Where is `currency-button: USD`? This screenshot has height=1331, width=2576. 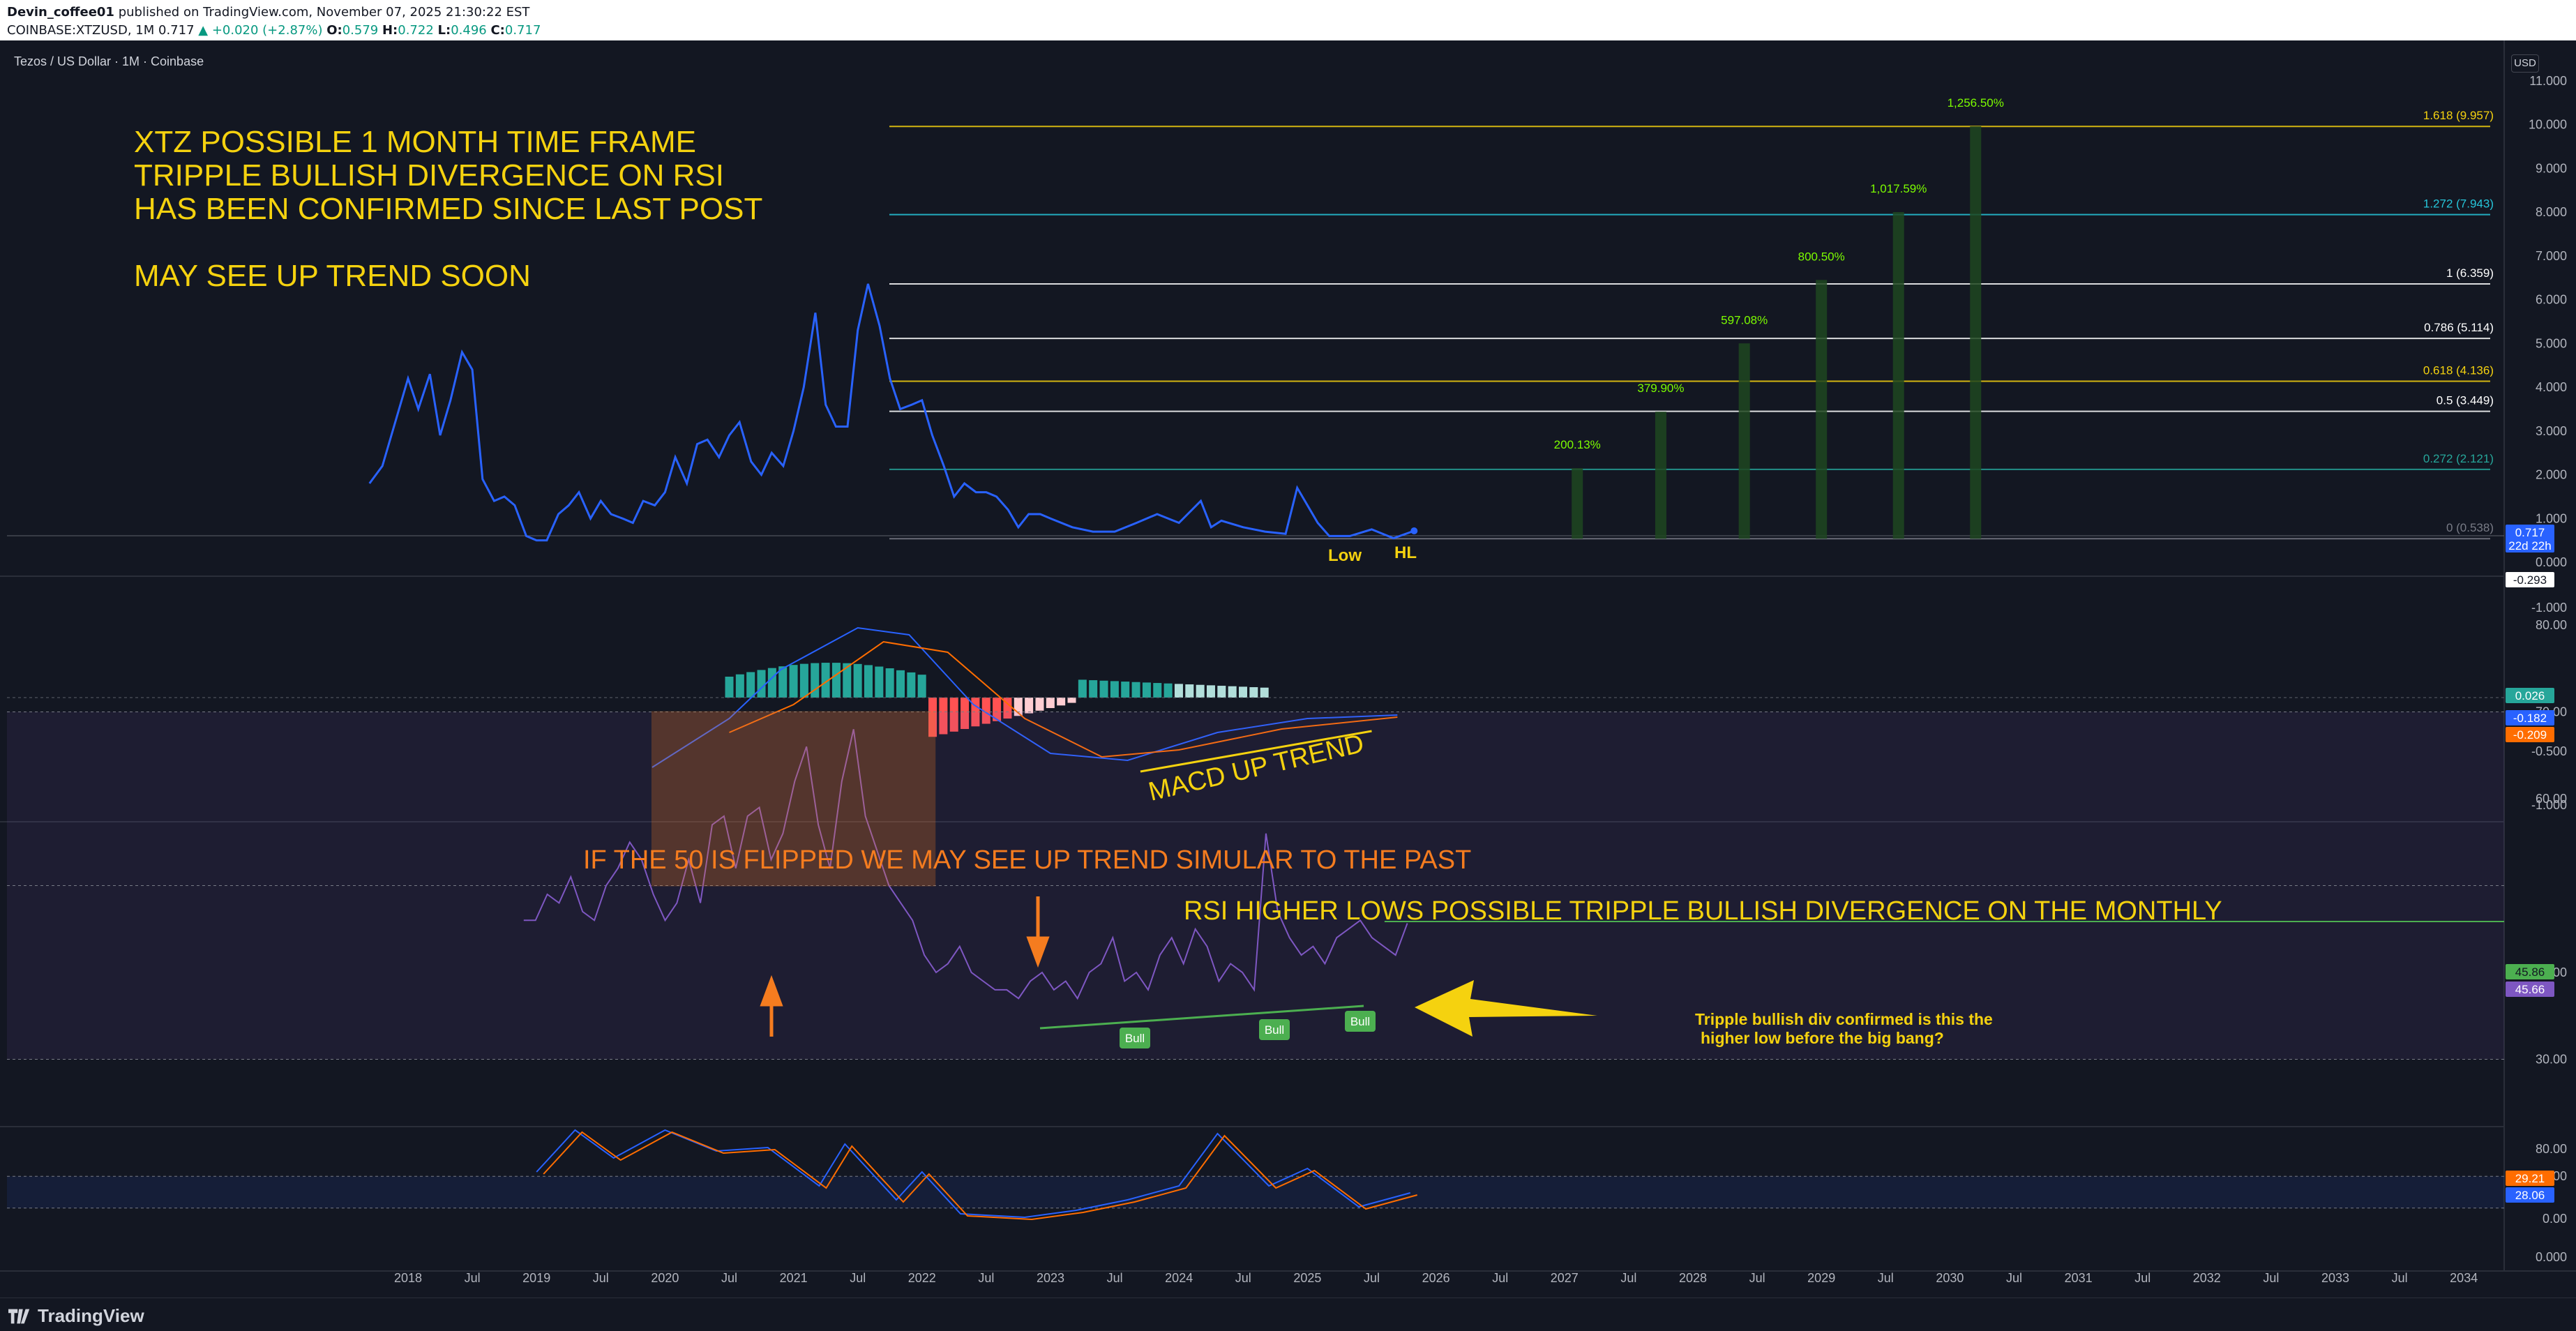
currency-button: USD is located at coordinates (2525, 63).